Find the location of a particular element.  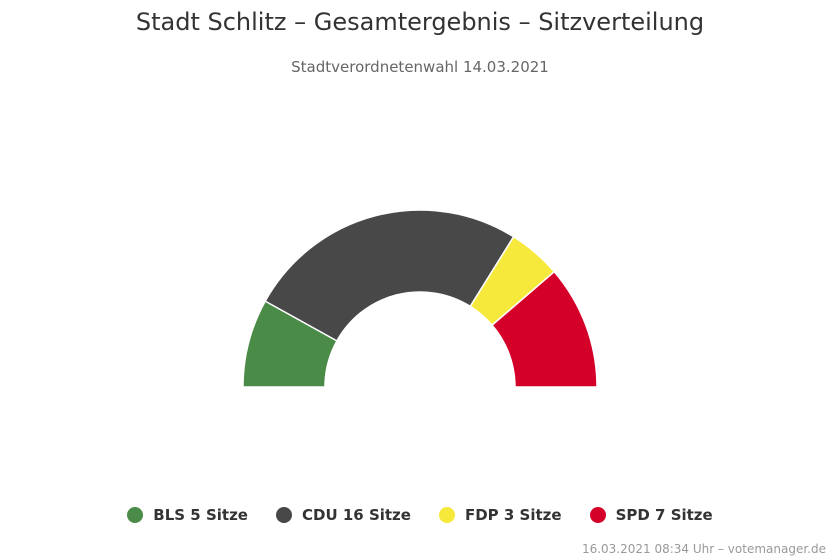

chart-subtitle: Stadtverordnetenwahl 14.03.2021 is located at coordinates (420, 67).